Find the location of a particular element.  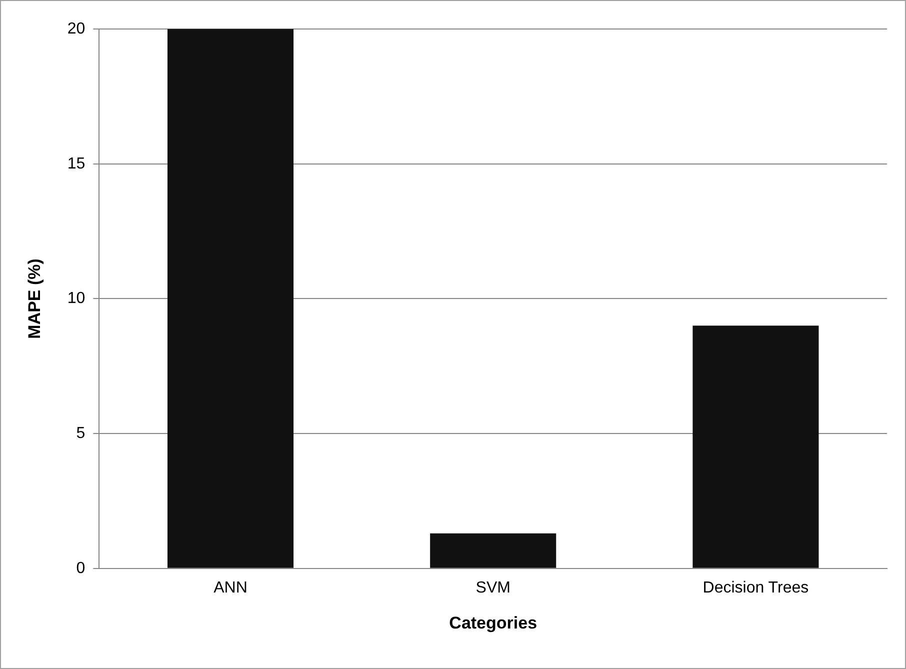

x-axis-title: Categories is located at coordinates (493, 622).